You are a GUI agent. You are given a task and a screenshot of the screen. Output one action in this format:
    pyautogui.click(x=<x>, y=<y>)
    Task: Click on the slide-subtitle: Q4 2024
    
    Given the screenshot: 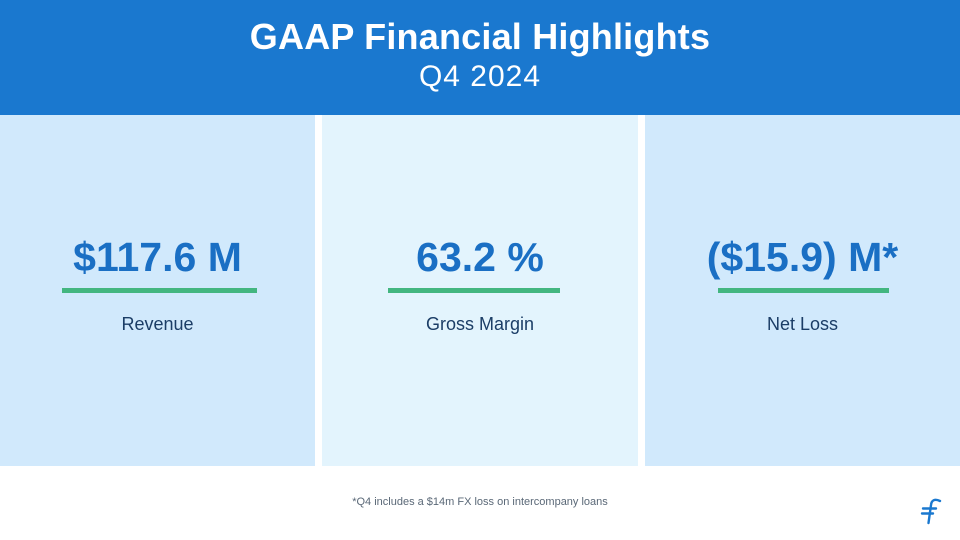 What is the action you would take?
    pyautogui.click(x=480, y=76)
    